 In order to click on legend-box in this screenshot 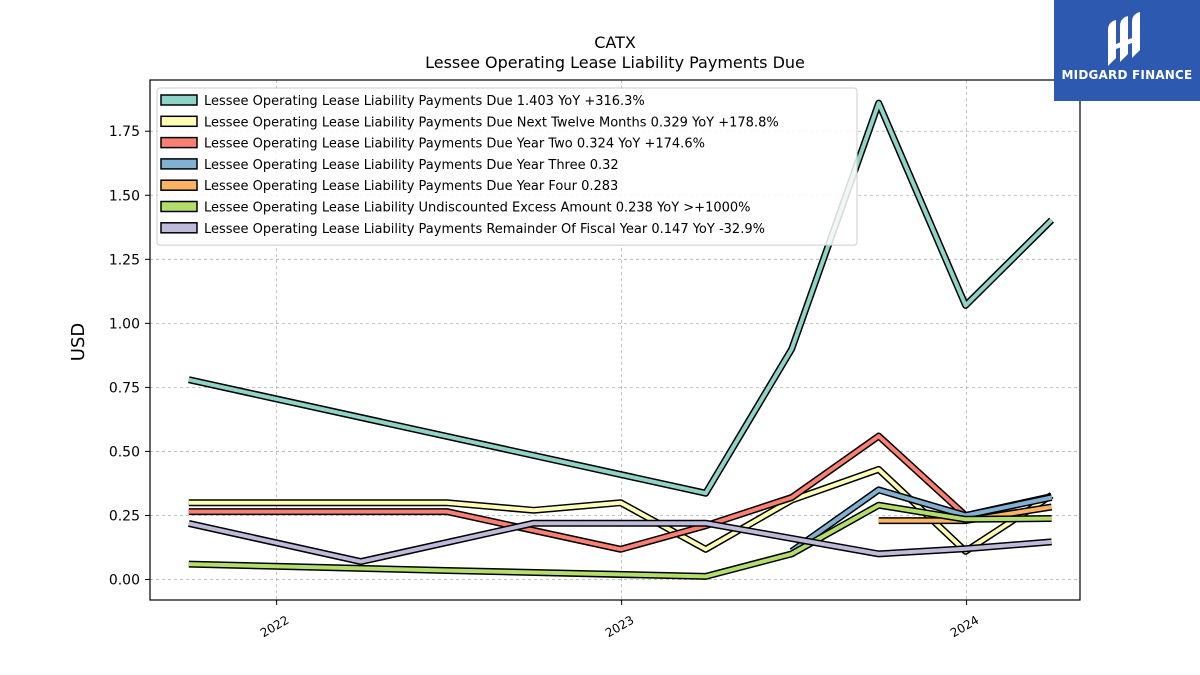, I will do `click(507, 166)`.